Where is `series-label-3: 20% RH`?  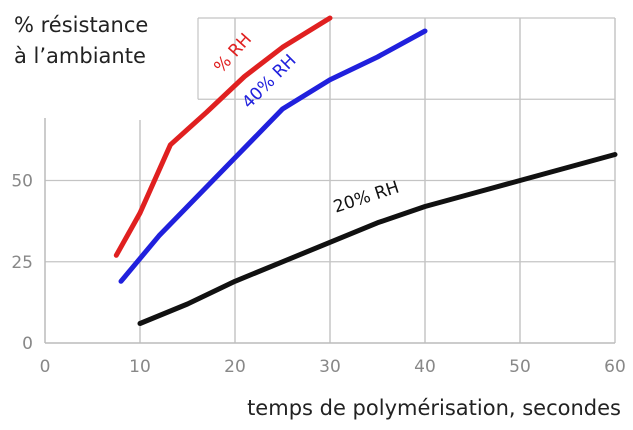 series-label-3: 20% RH is located at coordinates (366, 198).